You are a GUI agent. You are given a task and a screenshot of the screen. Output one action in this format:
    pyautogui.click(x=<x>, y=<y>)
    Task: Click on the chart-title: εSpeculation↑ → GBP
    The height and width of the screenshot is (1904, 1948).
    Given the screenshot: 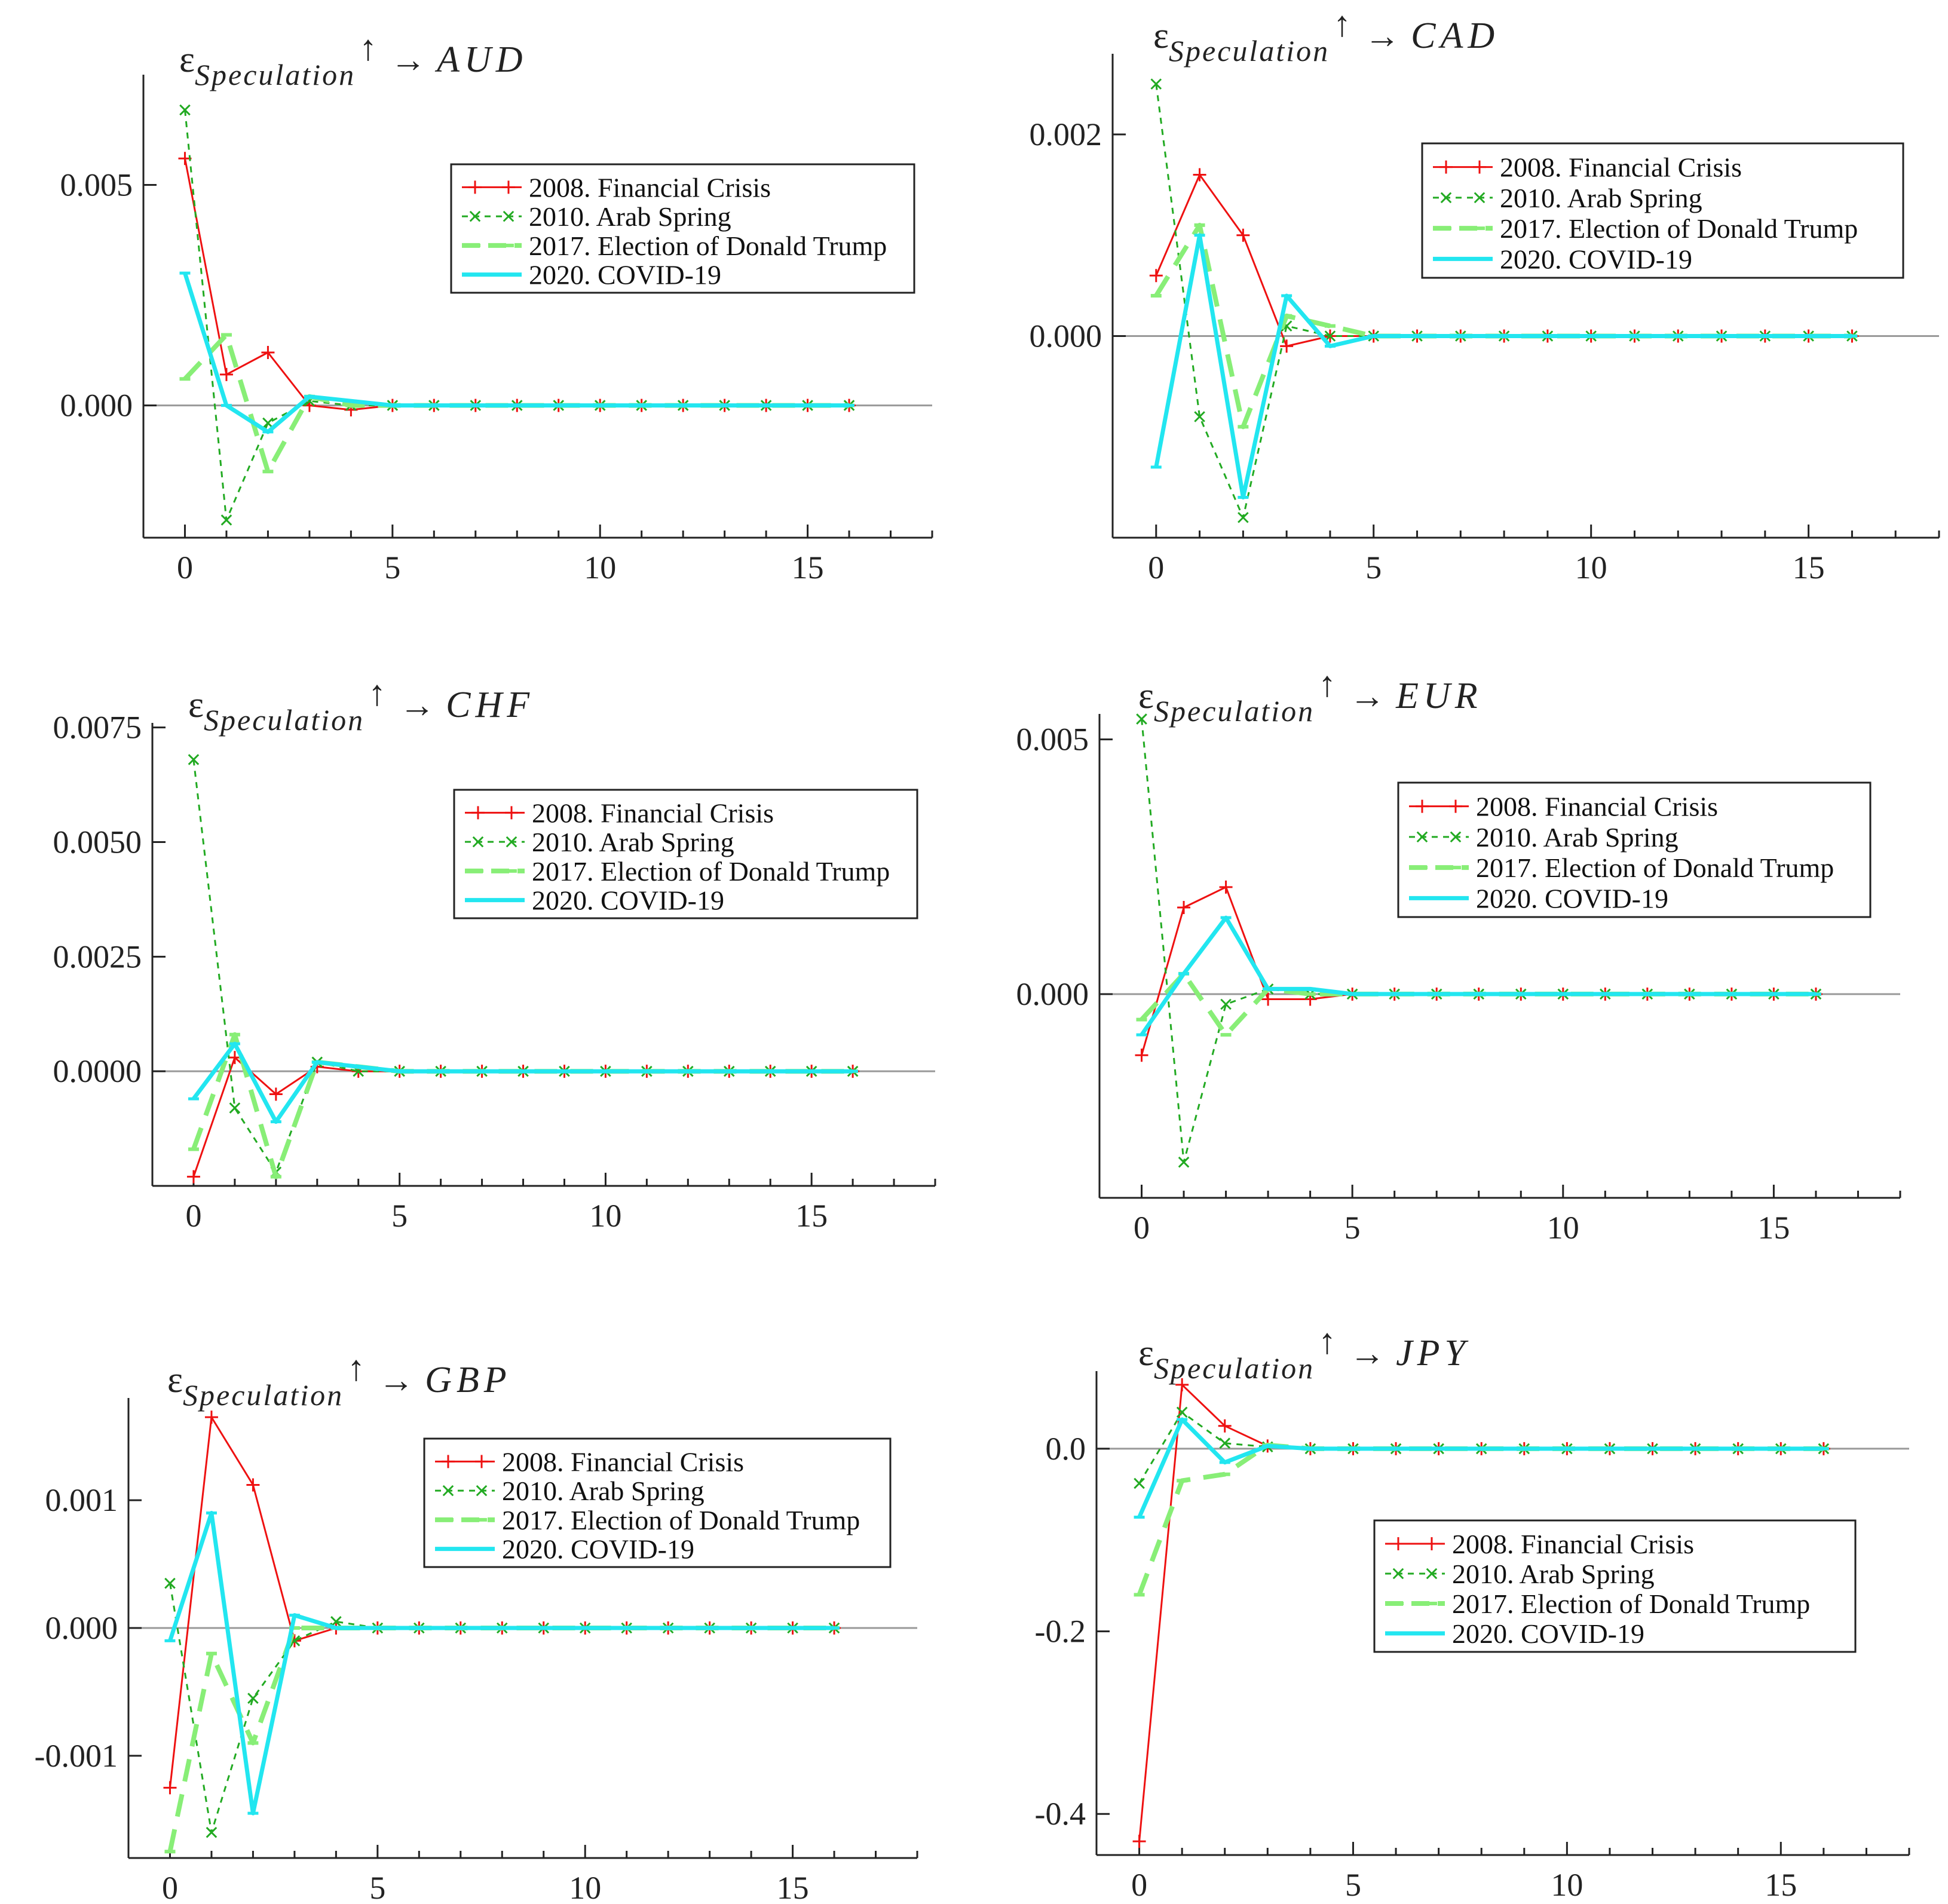 What is the action you would take?
    pyautogui.click(x=339, y=1380)
    